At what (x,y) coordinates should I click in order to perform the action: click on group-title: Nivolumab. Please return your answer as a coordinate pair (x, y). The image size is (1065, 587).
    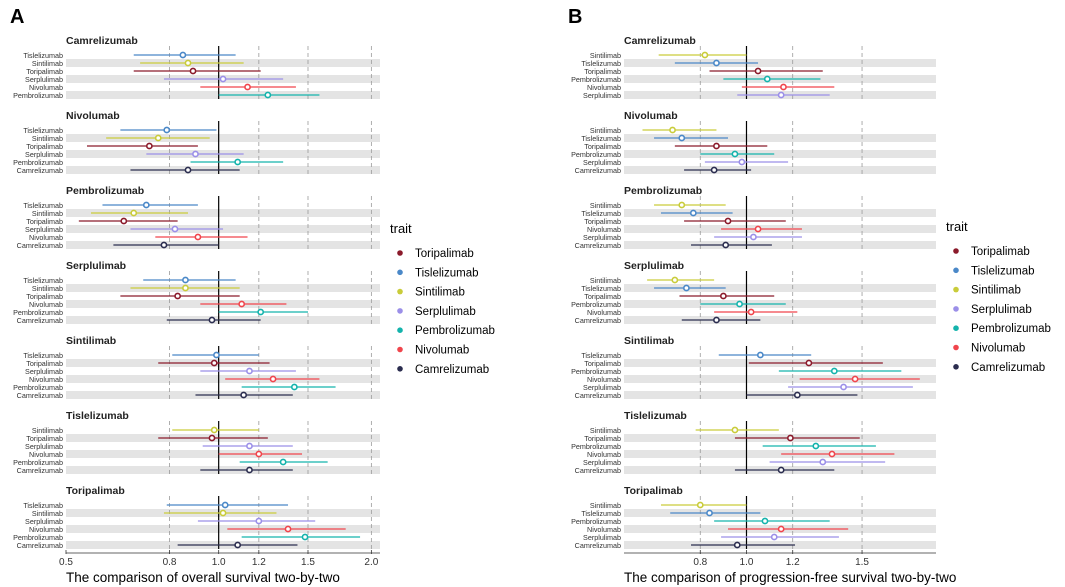
    Looking at the image, I should click on (93, 116).